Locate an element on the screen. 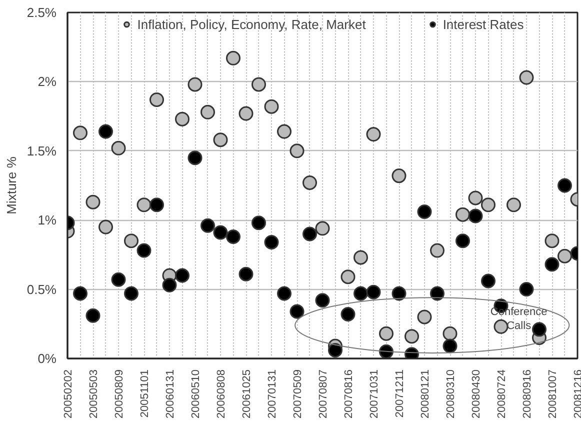 The height and width of the screenshot is (421, 581). x-tick-label: 20050503 is located at coordinates (94, 393).